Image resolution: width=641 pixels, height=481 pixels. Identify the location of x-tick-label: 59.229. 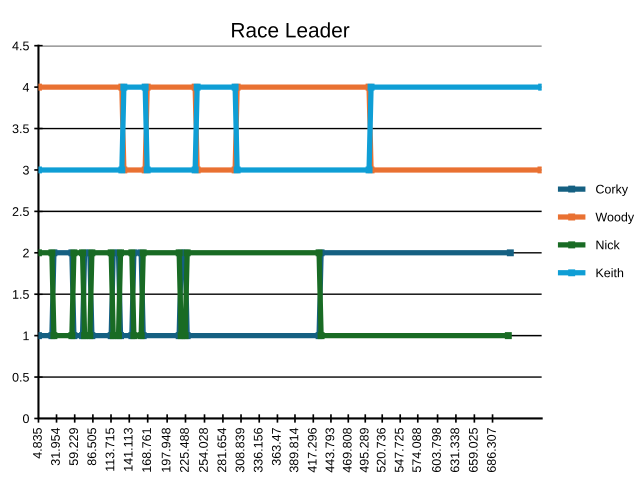
(73, 447).